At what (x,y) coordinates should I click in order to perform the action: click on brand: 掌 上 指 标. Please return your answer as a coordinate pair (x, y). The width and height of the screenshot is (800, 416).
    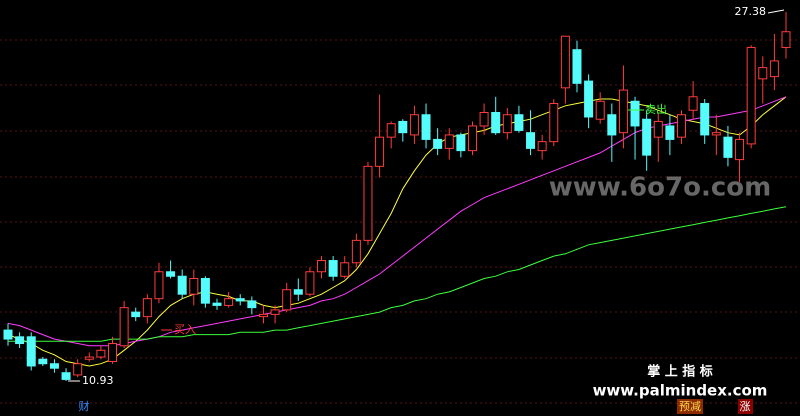
    Looking at the image, I should click on (680, 372).